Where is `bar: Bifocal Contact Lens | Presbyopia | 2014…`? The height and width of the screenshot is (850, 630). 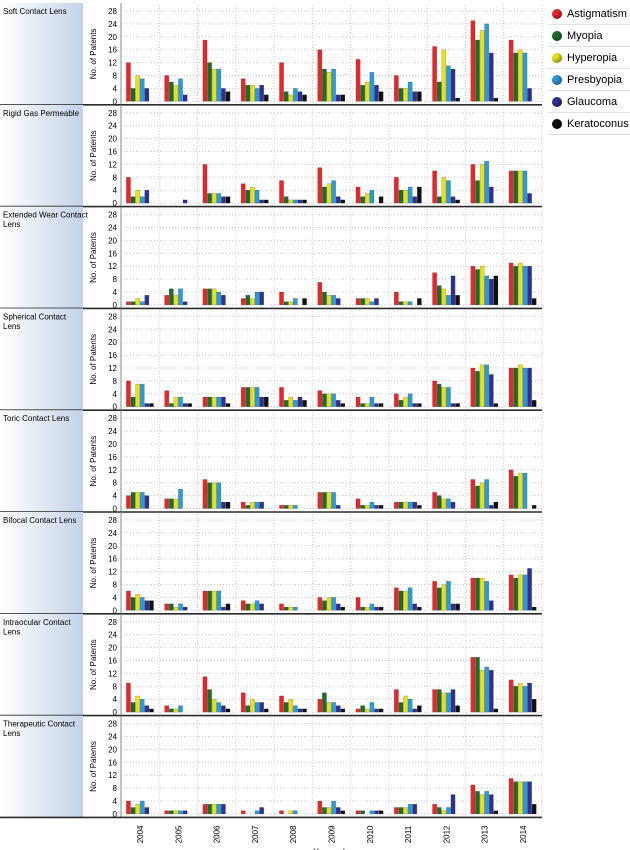
bar: Bifocal Contact Lens | Presbyopia | 2014… is located at coordinates (525, 592).